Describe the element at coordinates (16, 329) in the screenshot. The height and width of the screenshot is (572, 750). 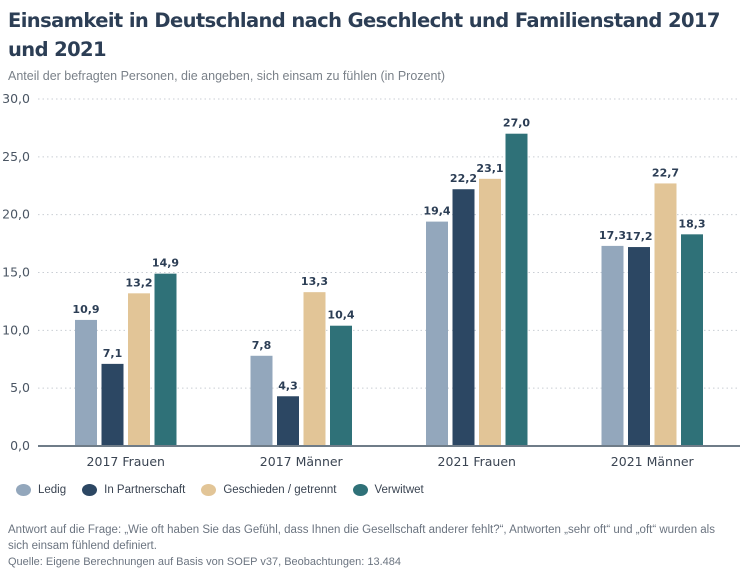
I see `y-tick-label: 10,0` at that location.